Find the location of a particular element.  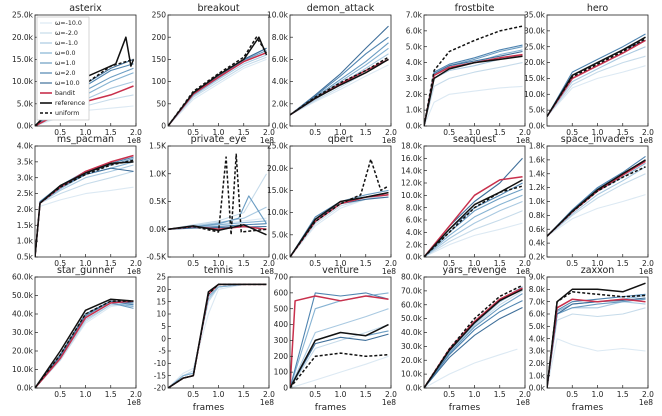

y-tick-label: 4.0k is located at coordinates (280, 81).